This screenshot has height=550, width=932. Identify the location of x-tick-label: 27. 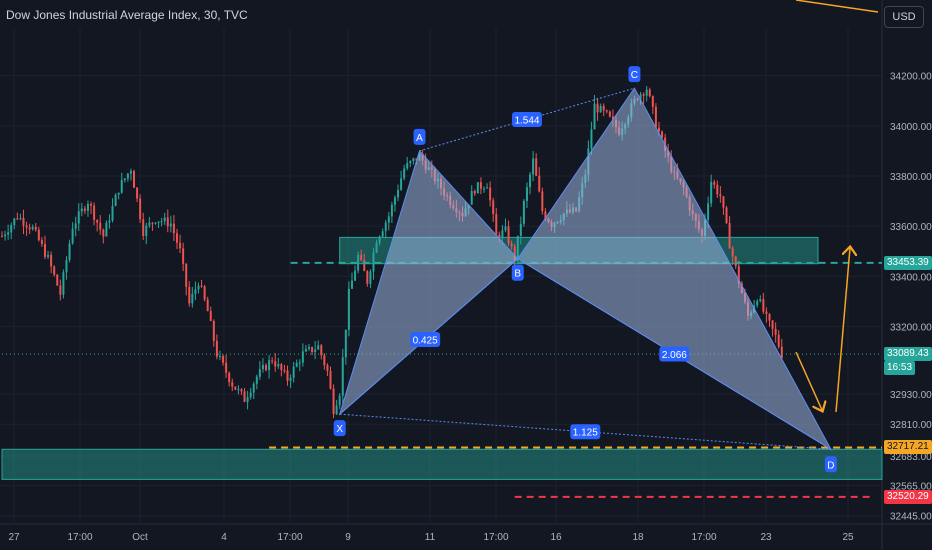
(14, 537).